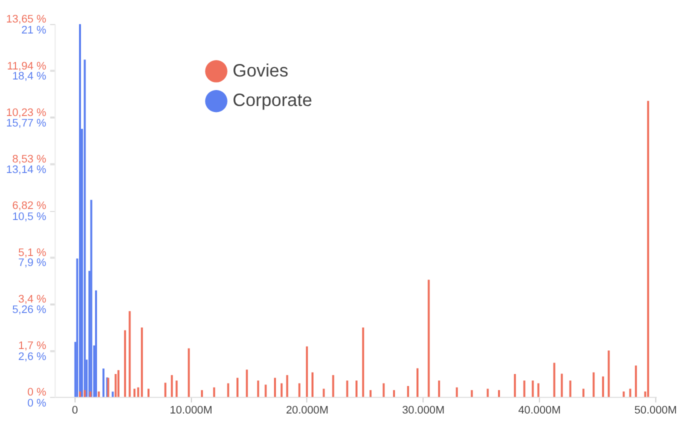 The height and width of the screenshot is (428, 699). Describe the element at coordinates (32, 357) in the screenshot. I see `y2-tick-label: 2,6 %` at that location.